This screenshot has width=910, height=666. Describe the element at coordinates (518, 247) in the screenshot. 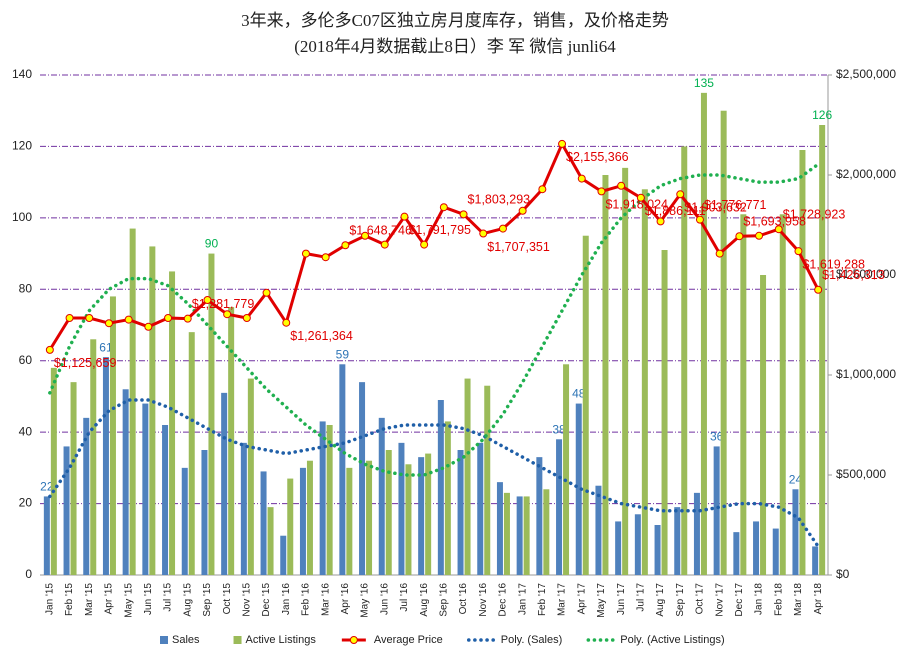

I see `data-label: $1,707,351` at that location.